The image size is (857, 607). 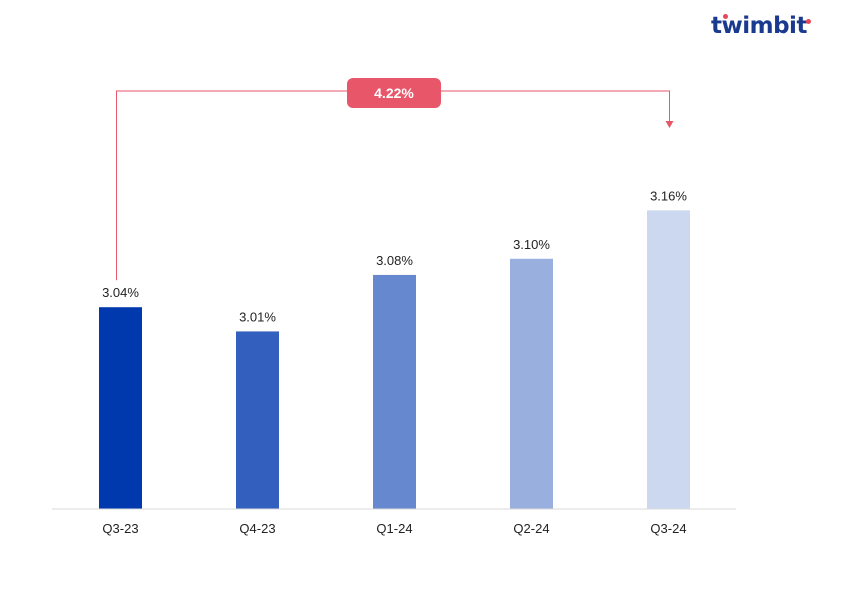 What do you see at coordinates (668, 528) in the screenshot?
I see `x-tick-label-q3-24: Q3-24` at bounding box center [668, 528].